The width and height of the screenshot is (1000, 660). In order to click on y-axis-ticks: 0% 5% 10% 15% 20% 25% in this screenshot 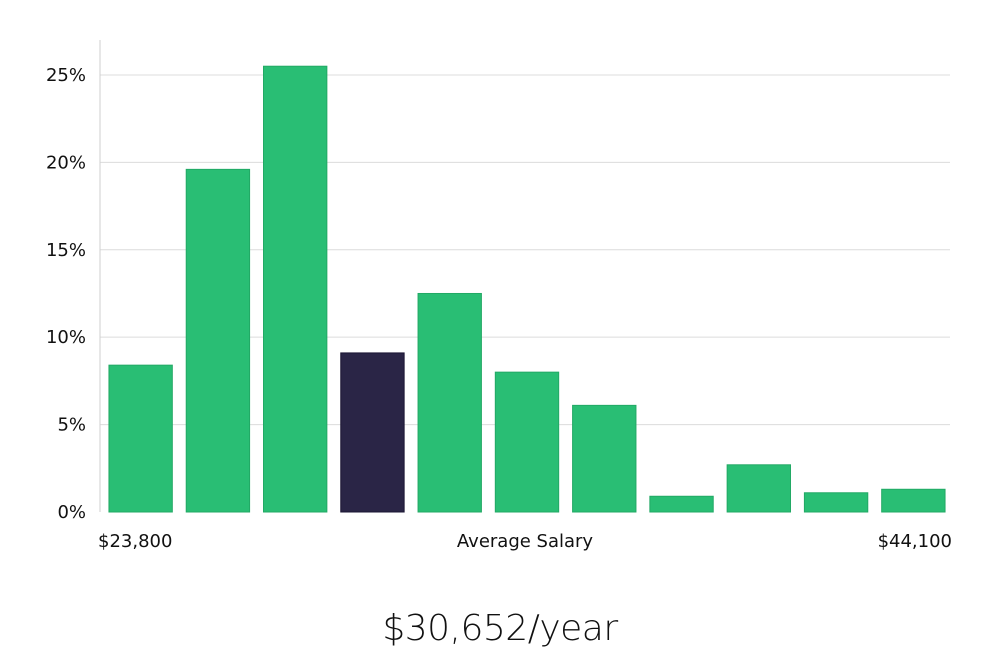, I will do `click(66, 294)`.